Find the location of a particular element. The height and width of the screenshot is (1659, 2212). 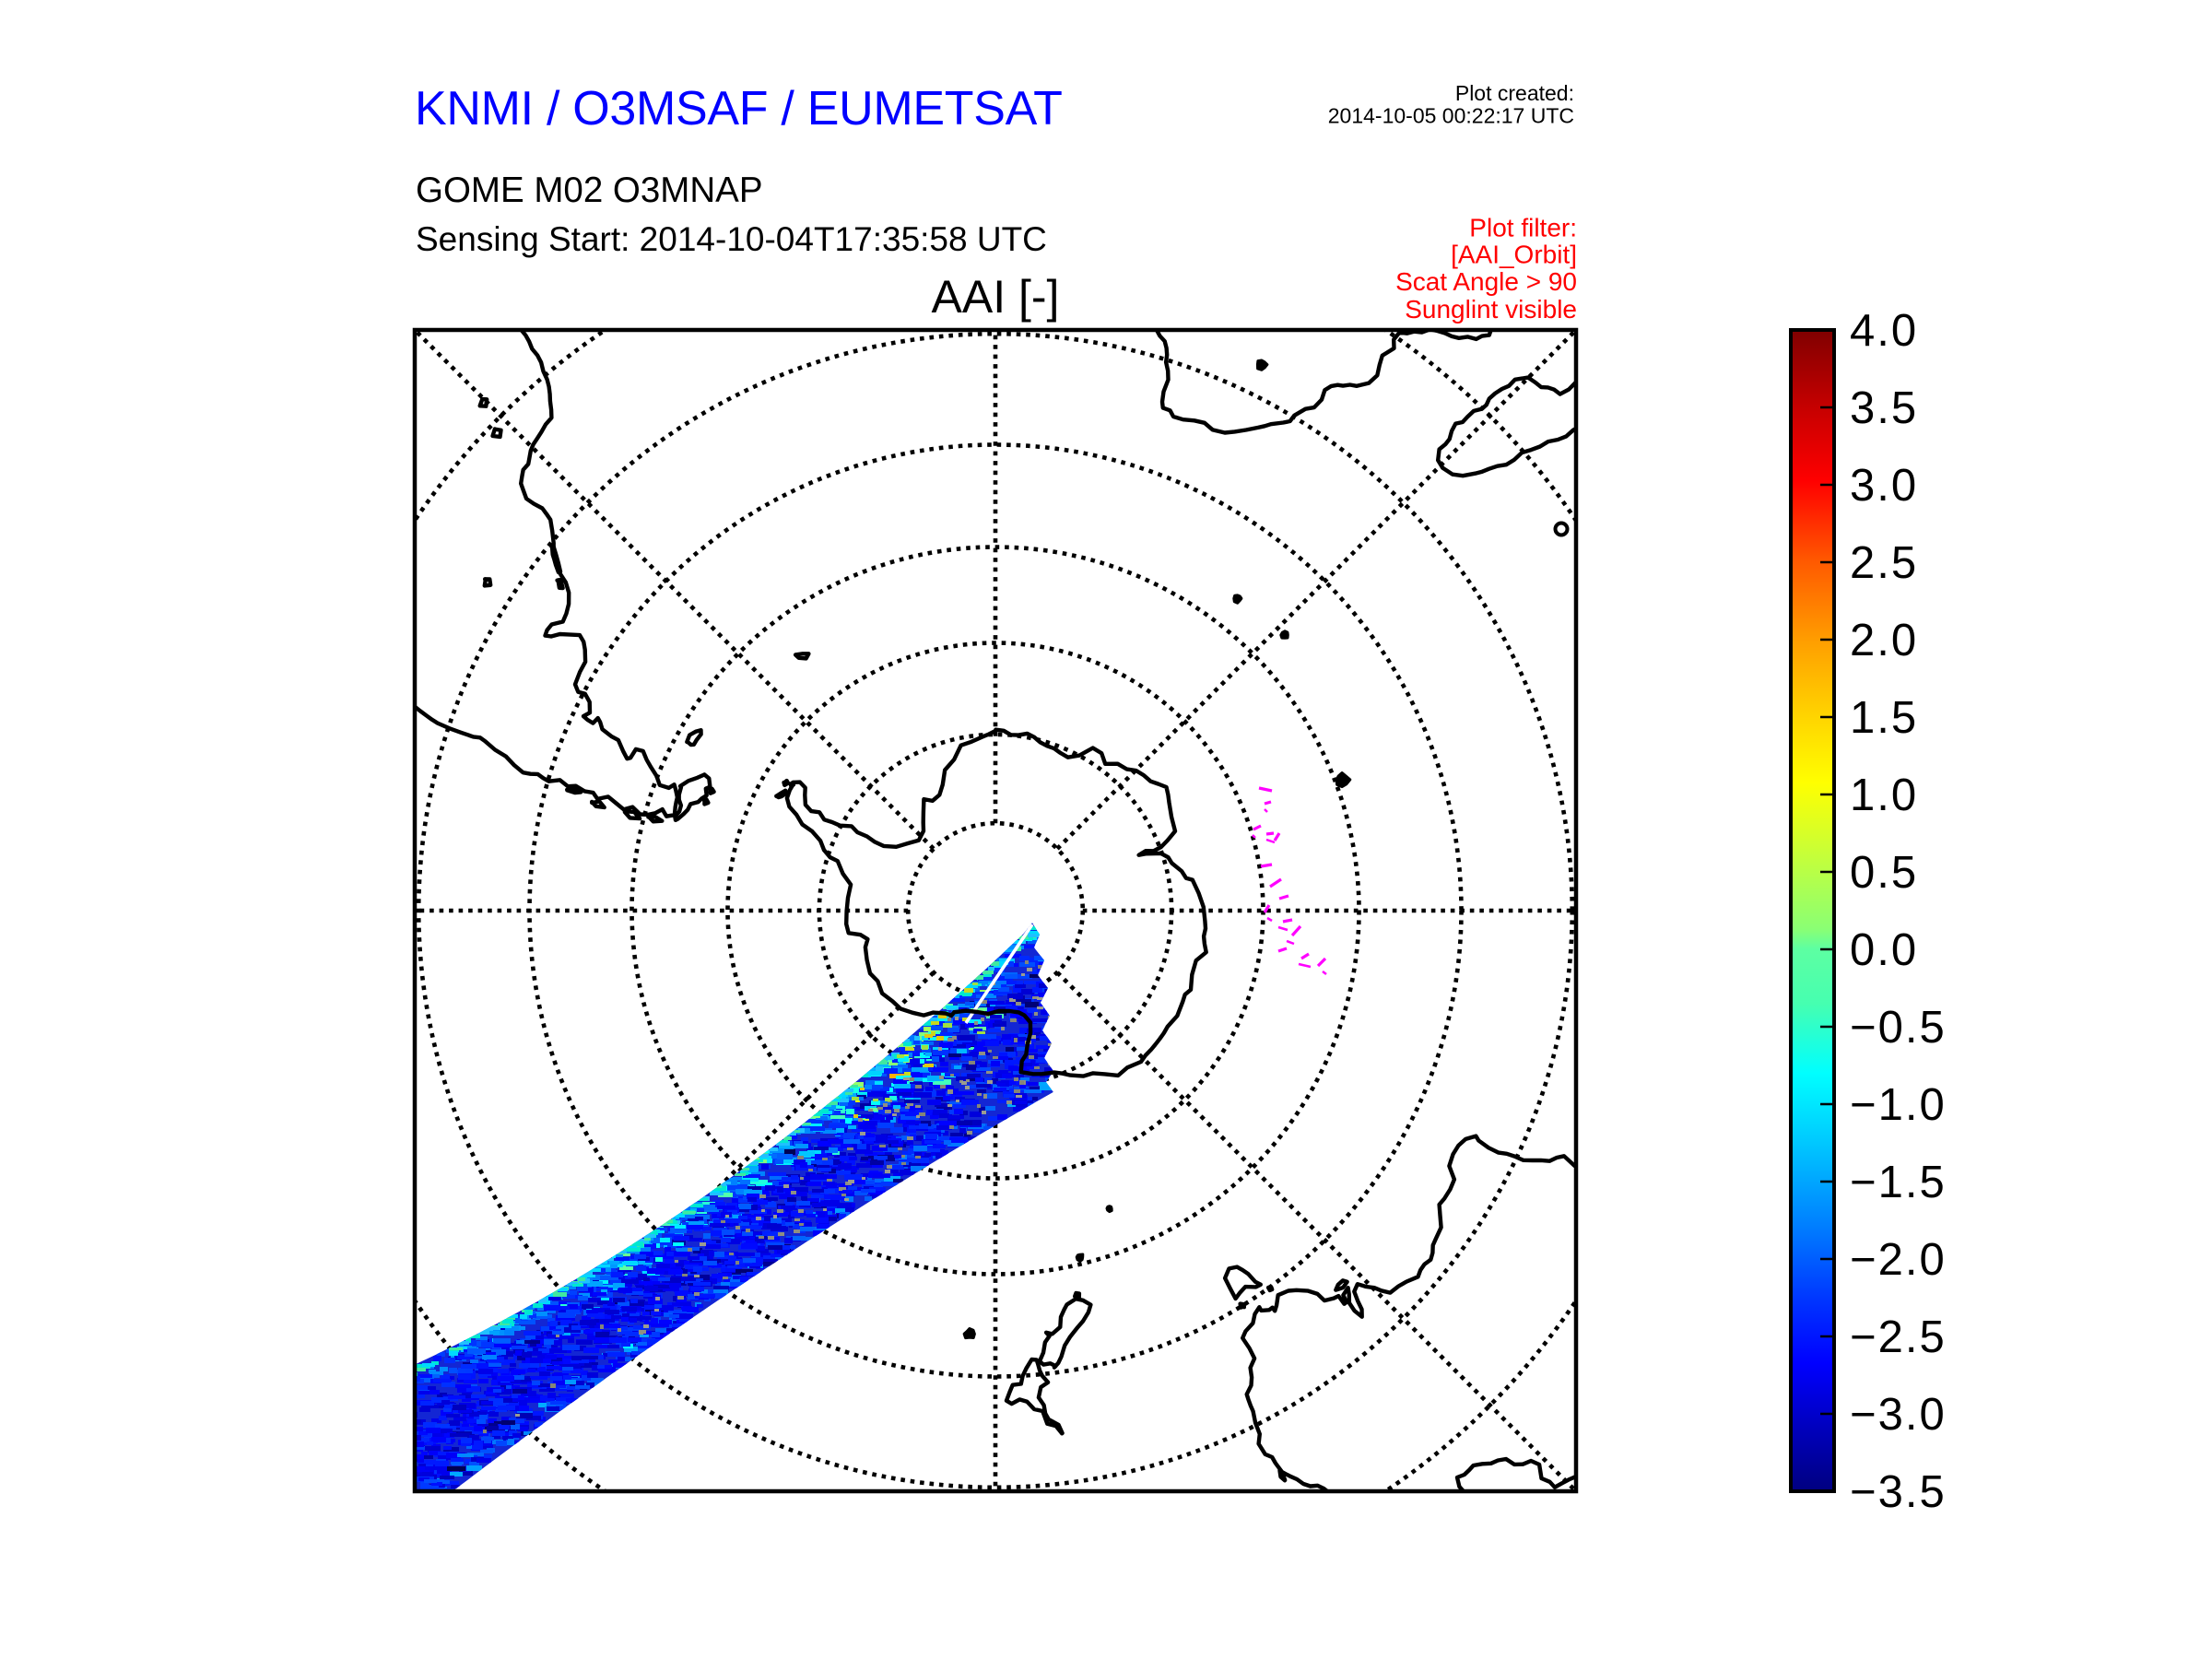

svg-text: 0.5 is located at coordinates (1884, 873).